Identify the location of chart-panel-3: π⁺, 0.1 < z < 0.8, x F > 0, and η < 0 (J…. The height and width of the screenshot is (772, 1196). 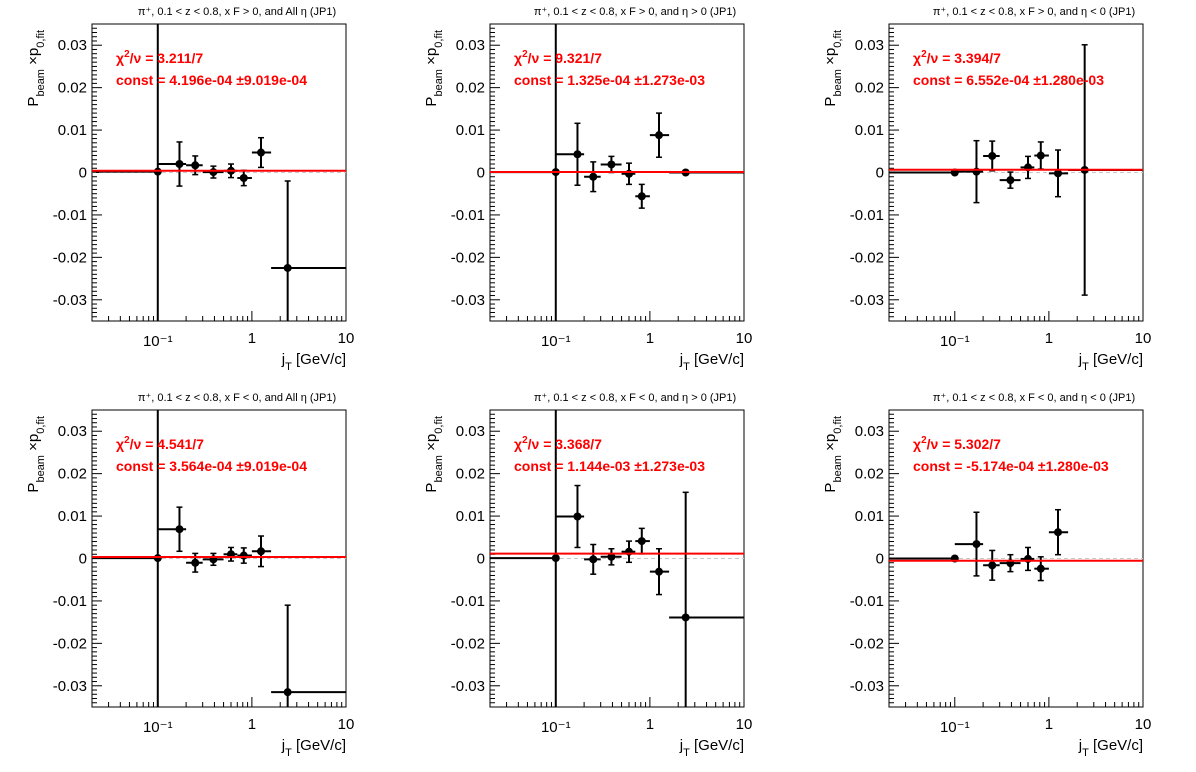
(986, 189).